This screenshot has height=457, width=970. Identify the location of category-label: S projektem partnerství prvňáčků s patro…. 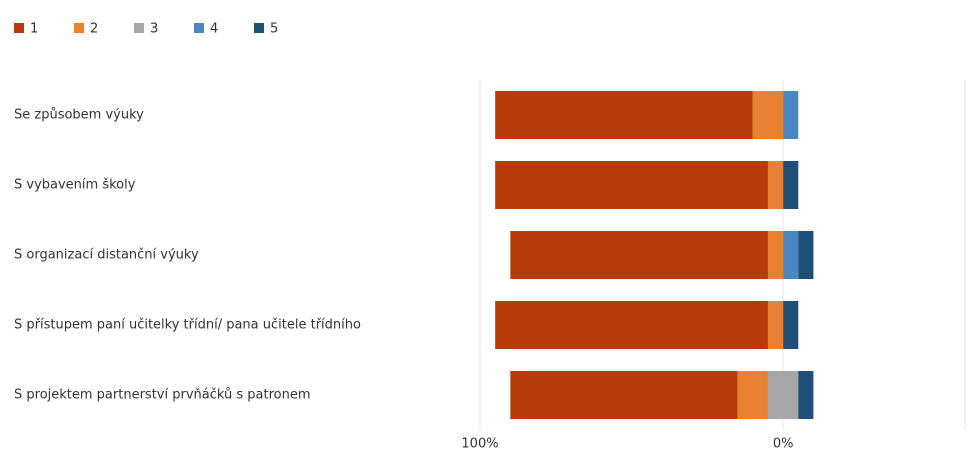
(162, 395).